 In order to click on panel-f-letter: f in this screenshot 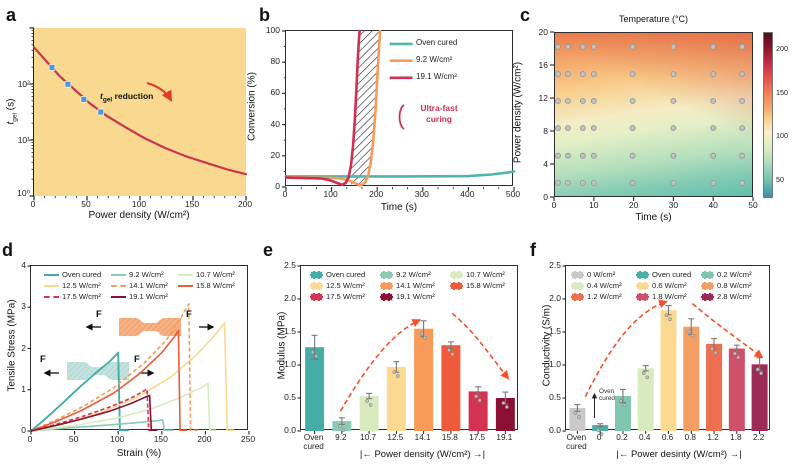, I will do `click(533, 250)`.